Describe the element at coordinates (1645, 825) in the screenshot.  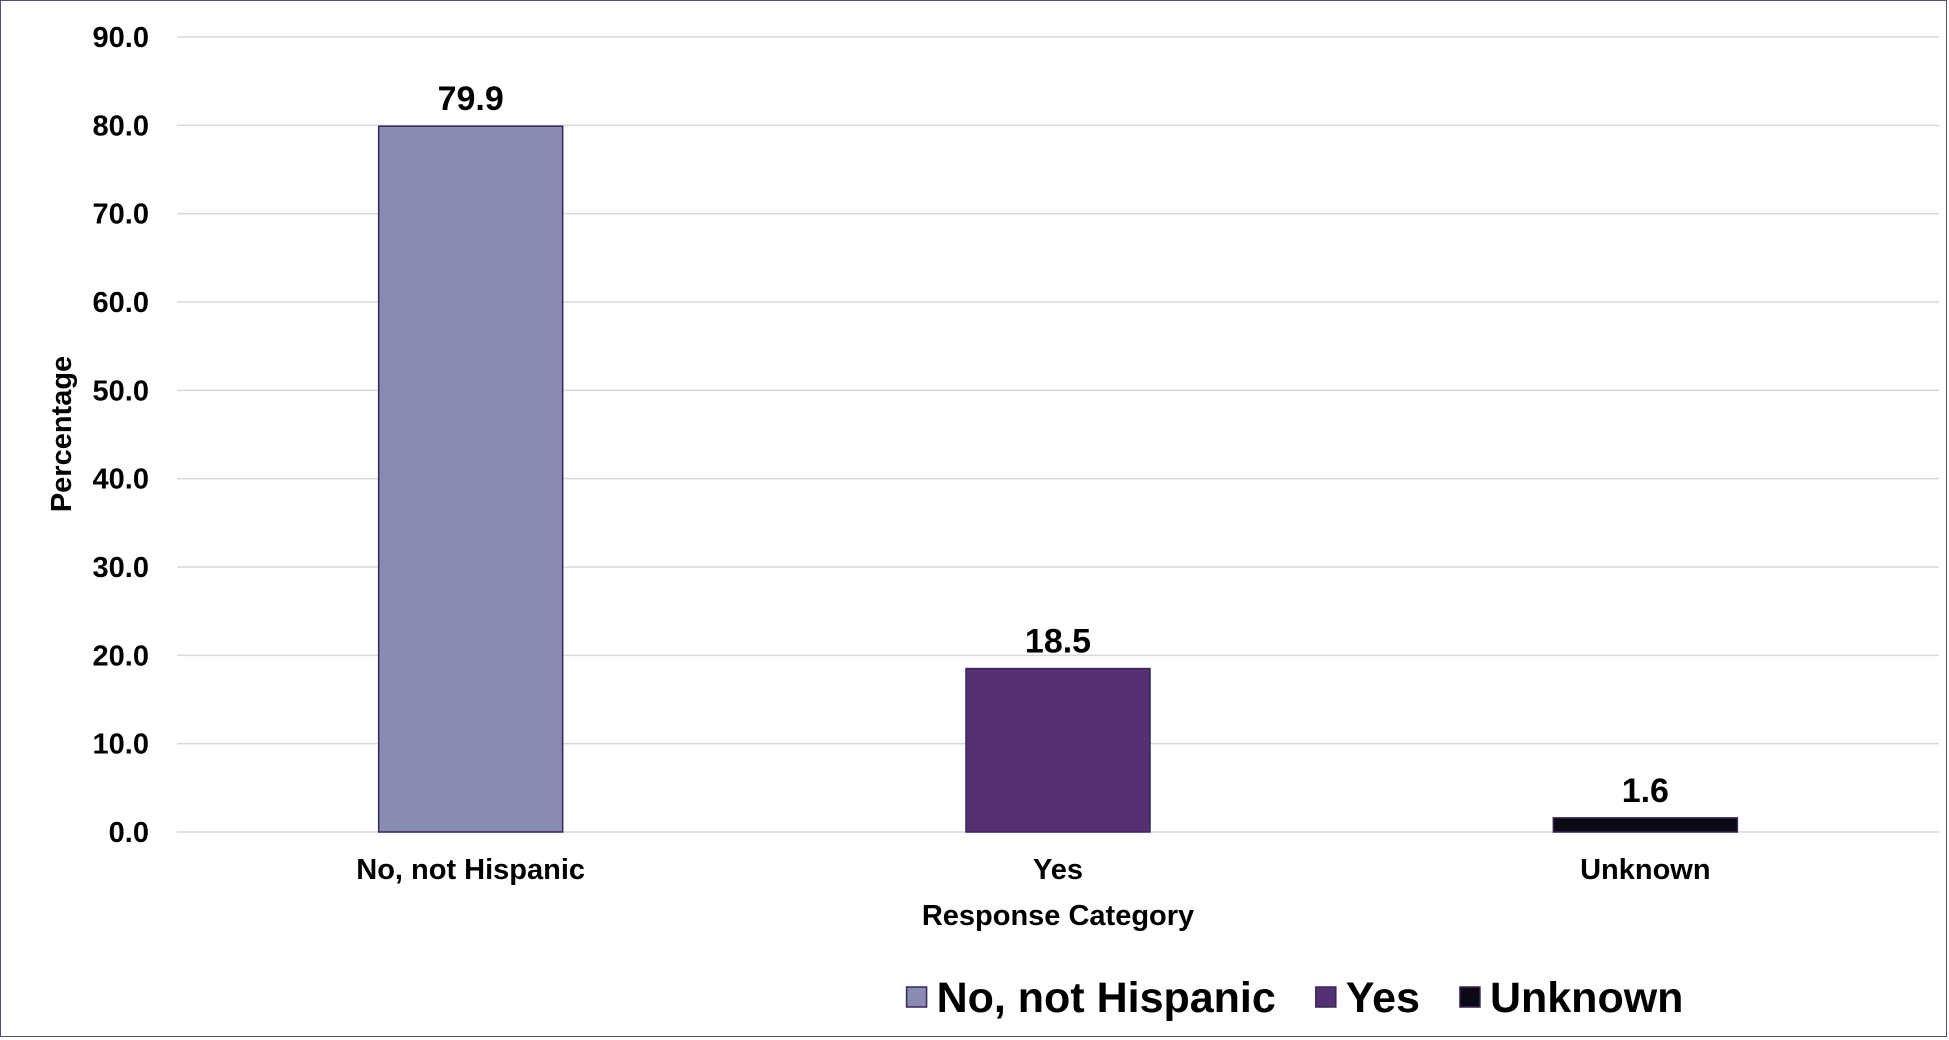
I see `bar-unknown` at that location.